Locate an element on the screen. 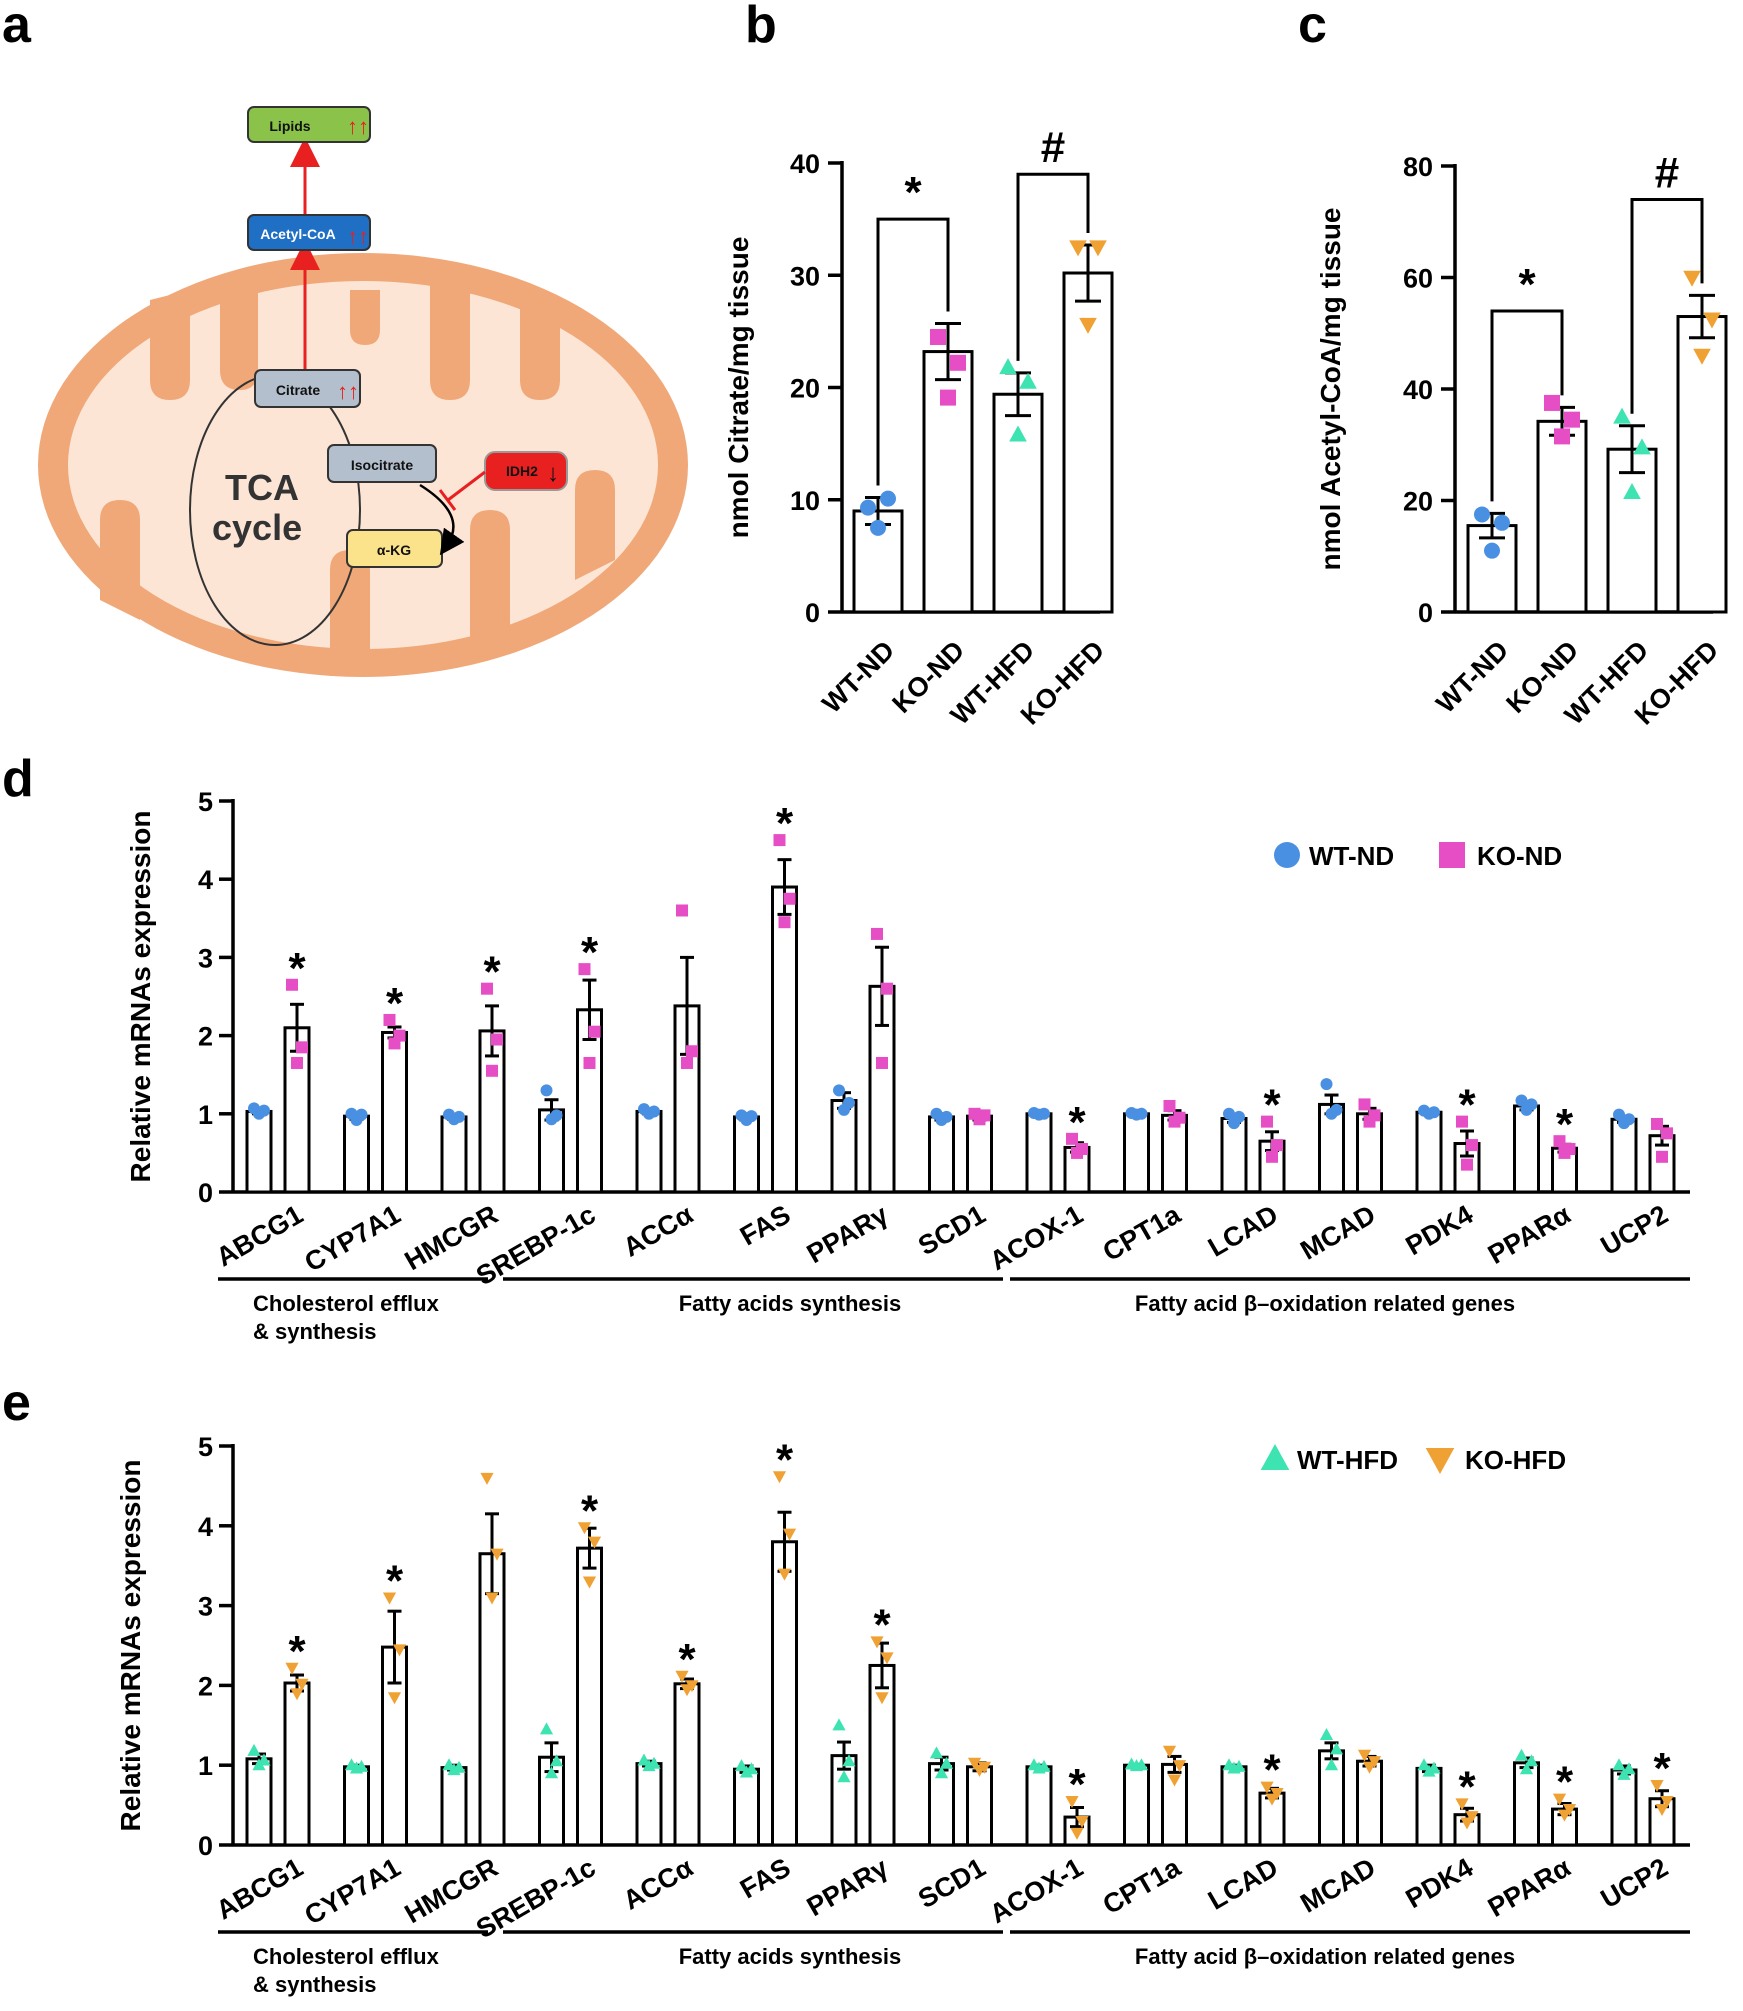 Image resolution: width=1743 pixels, height=2011 pixels. lipids-box: Lipids ↑↑ is located at coordinates (309, 124).